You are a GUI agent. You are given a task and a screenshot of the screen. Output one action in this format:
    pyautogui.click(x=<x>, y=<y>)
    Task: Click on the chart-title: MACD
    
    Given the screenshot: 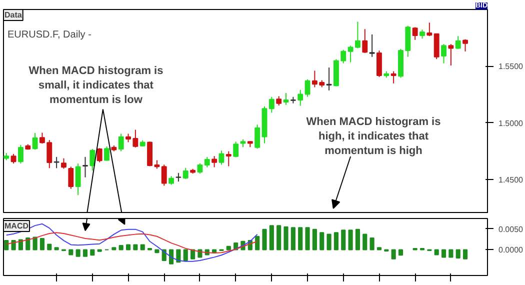 What is the action you would take?
    pyautogui.click(x=16, y=226)
    